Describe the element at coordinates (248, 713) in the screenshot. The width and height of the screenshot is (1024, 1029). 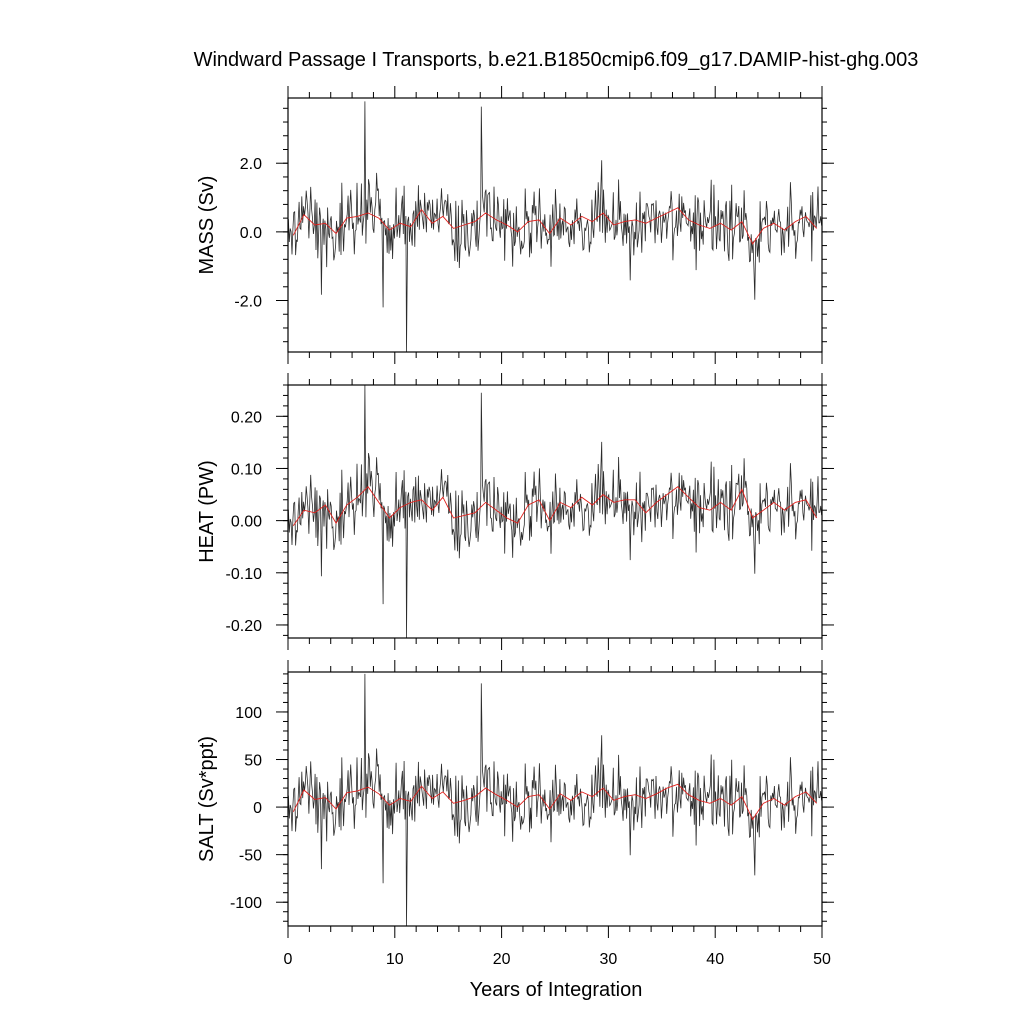
I see `y-tick-label-salt: 100` at that location.